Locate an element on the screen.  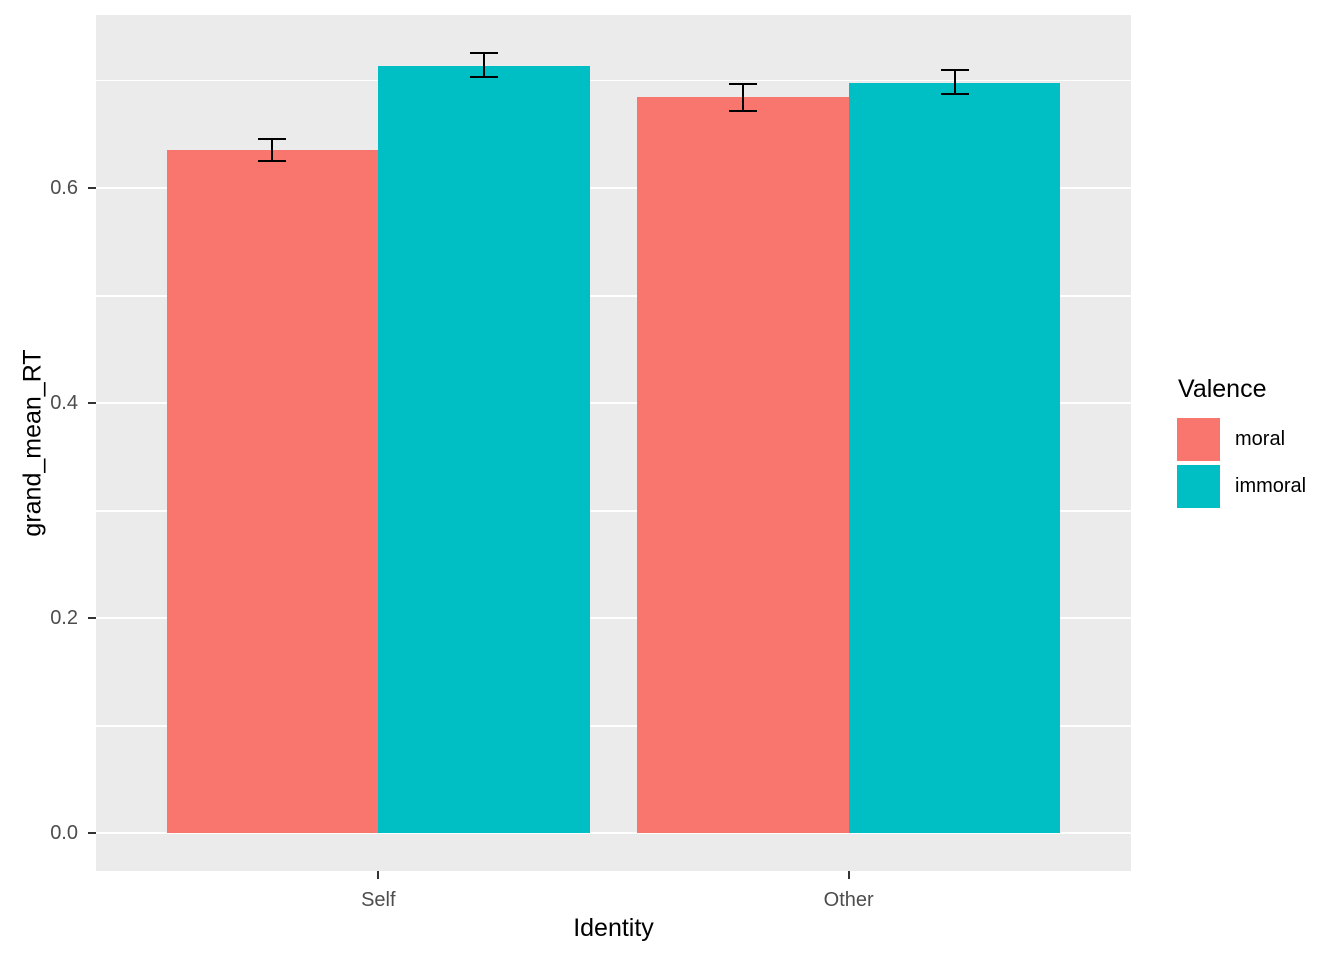
error-bar-self-immoral-cap-top is located at coordinates (484, 52).